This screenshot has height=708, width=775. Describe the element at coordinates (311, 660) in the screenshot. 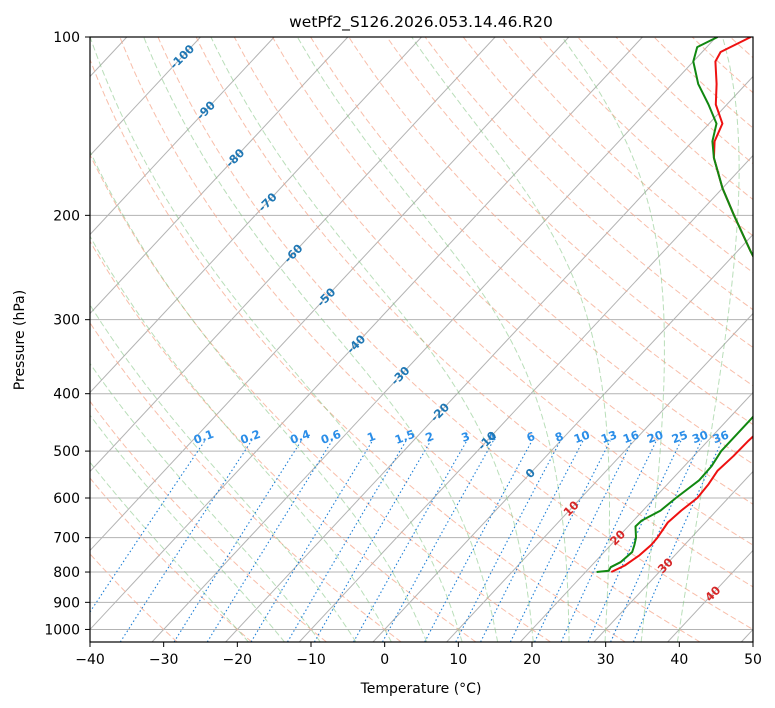

I see `x-tick-label: −10` at that location.